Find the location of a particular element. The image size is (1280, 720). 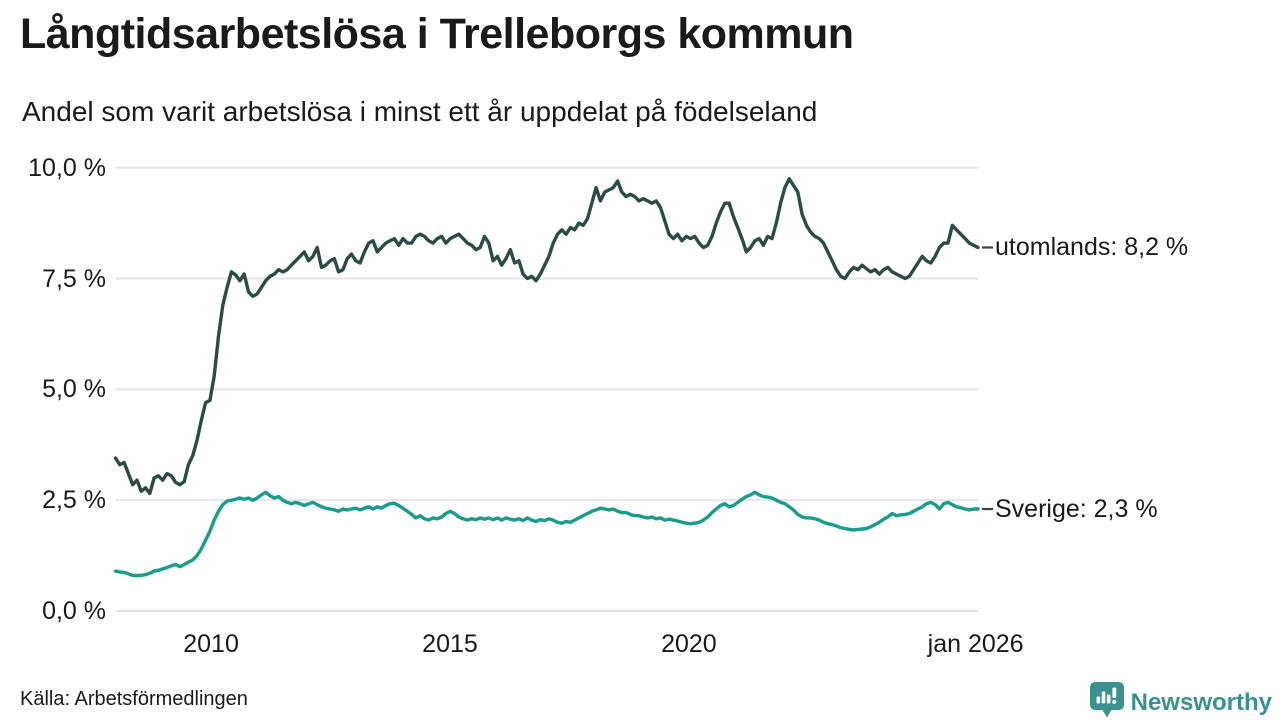

y-tick-label: 7,5 % is located at coordinates (74, 278).